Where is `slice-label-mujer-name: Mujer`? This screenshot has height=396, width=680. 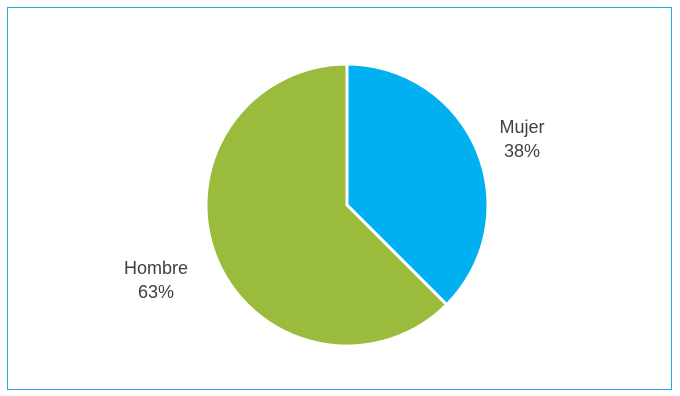
slice-label-mujer-name: Mujer is located at coordinates (521, 127).